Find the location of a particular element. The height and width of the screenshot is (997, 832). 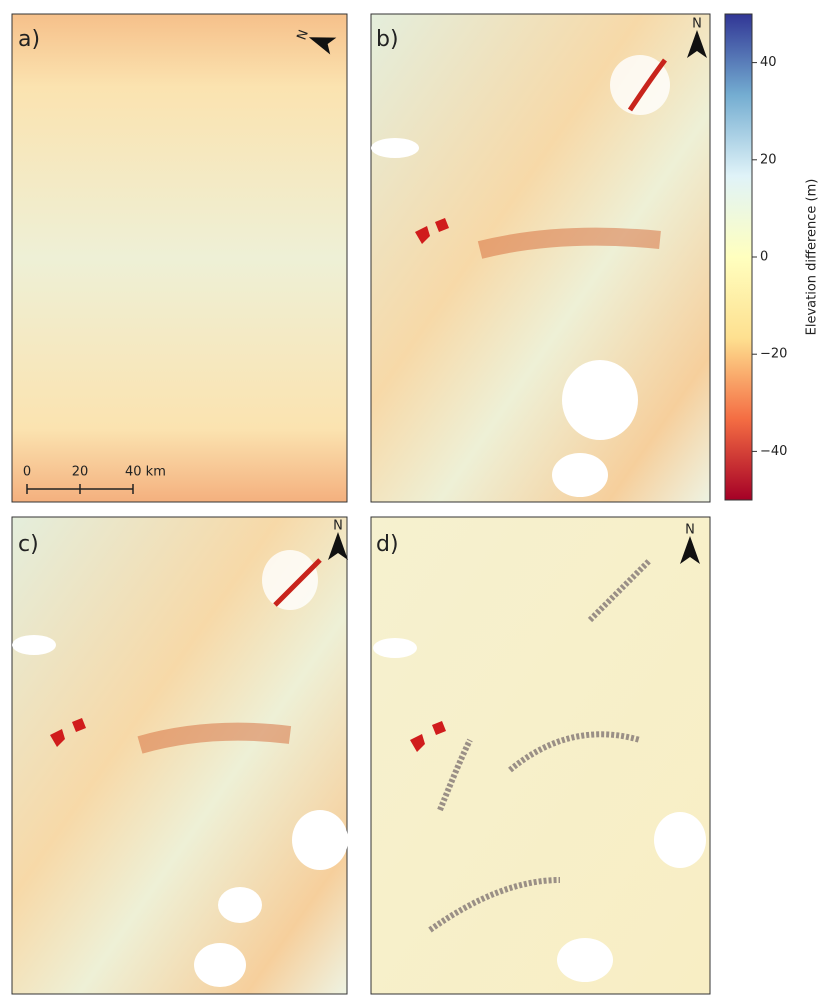

colorbar-label: Elevation difference (m) is located at coordinates (812, 257).